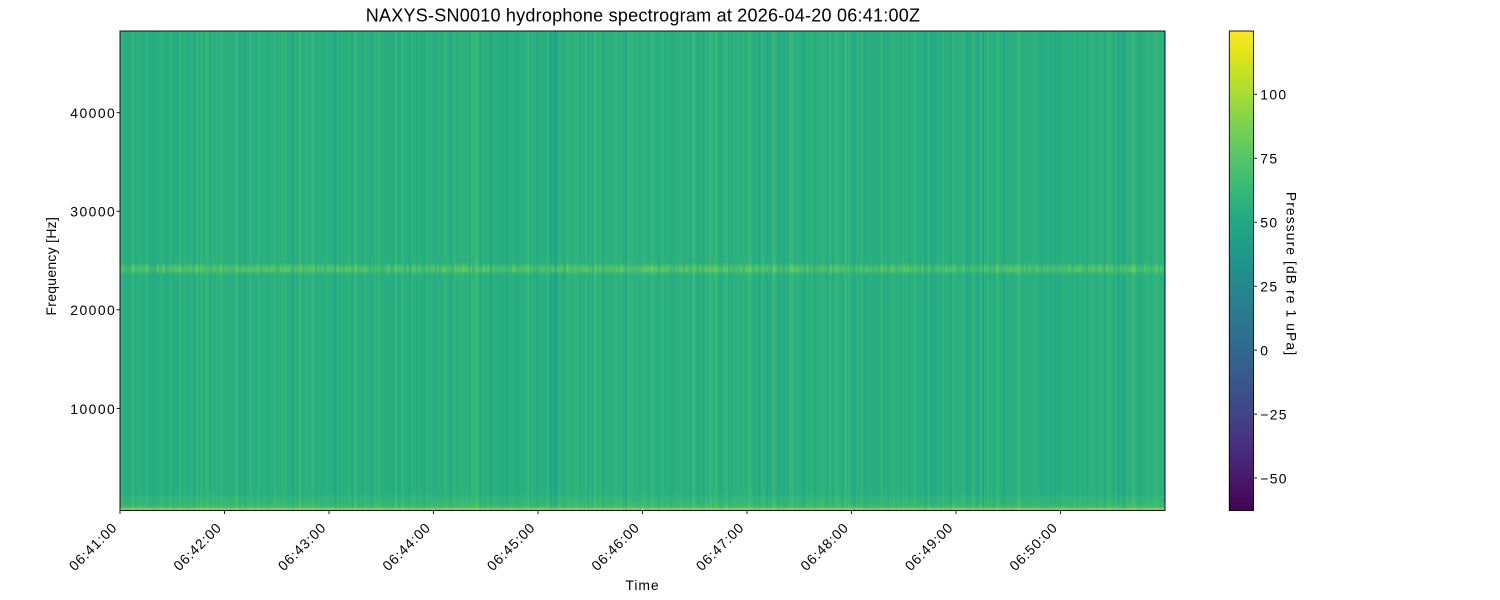 This screenshot has width=1500, height=600. I want to click on svg-text: Frequency [Hz], so click(51, 266).